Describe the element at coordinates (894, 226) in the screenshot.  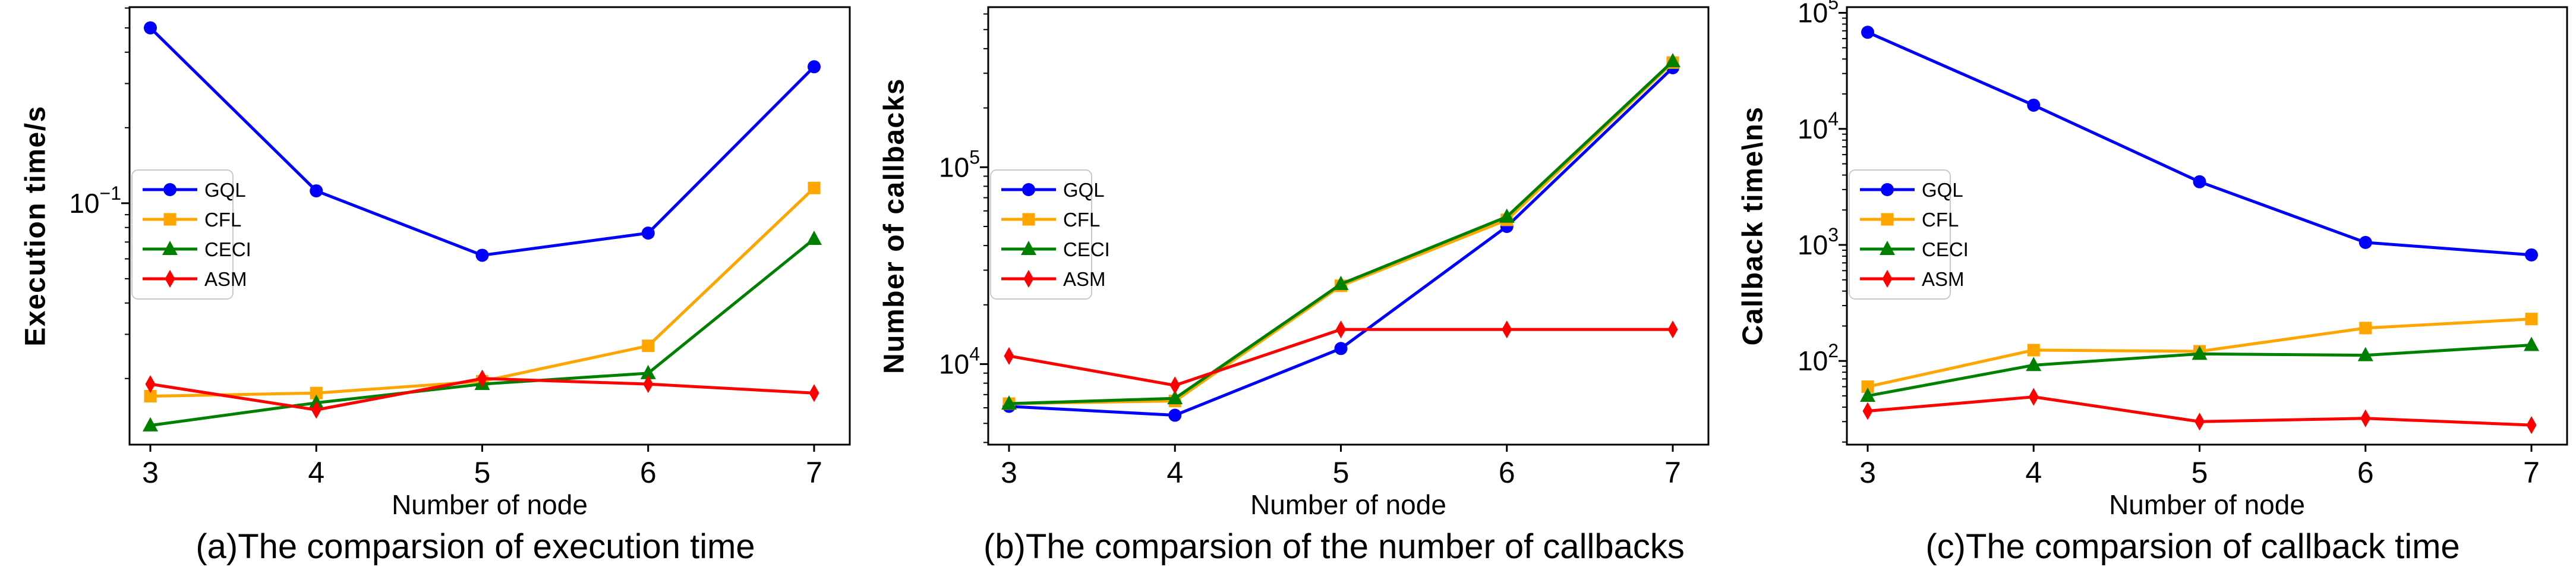
I see `chart-b-y-axis-label: Number of callbacks` at that location.